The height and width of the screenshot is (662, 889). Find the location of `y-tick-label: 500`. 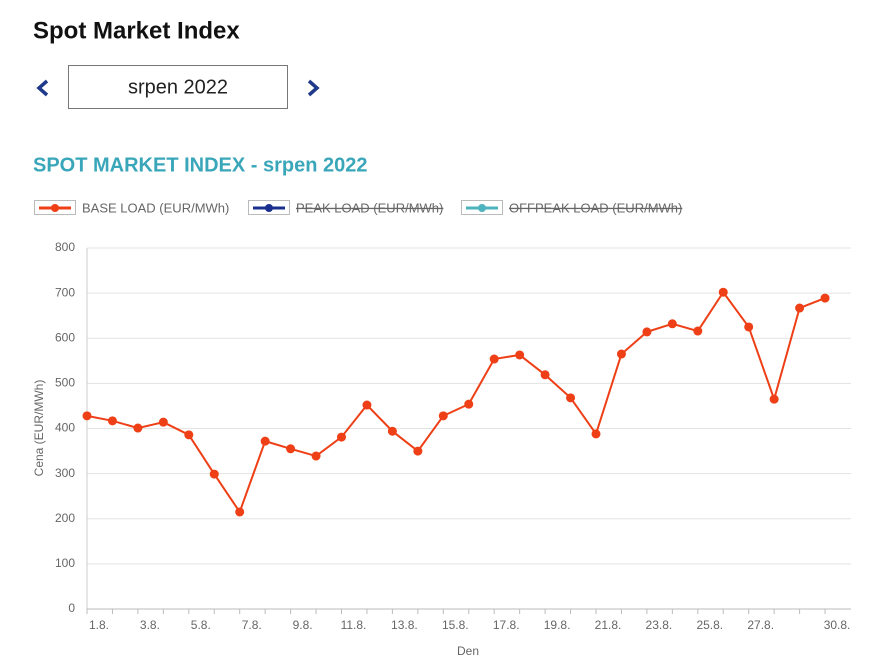

y-tick-label: 500 is located at coordinates (65, 383).